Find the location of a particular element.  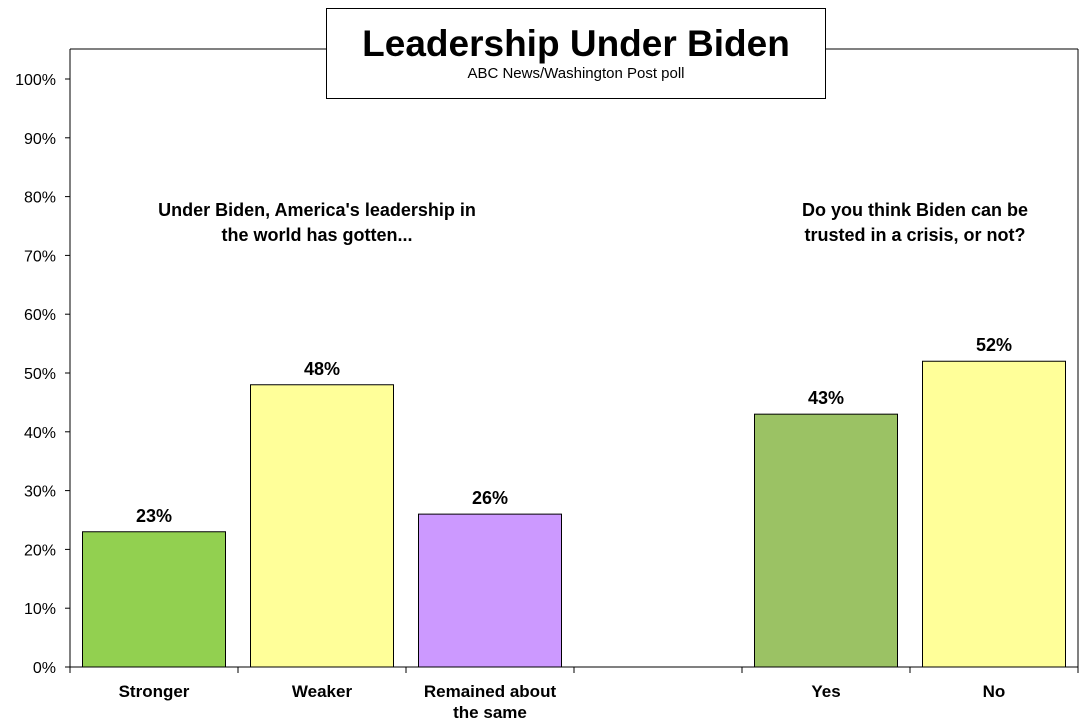

y-tick-label: 0% is located at coordinates (44, 668).